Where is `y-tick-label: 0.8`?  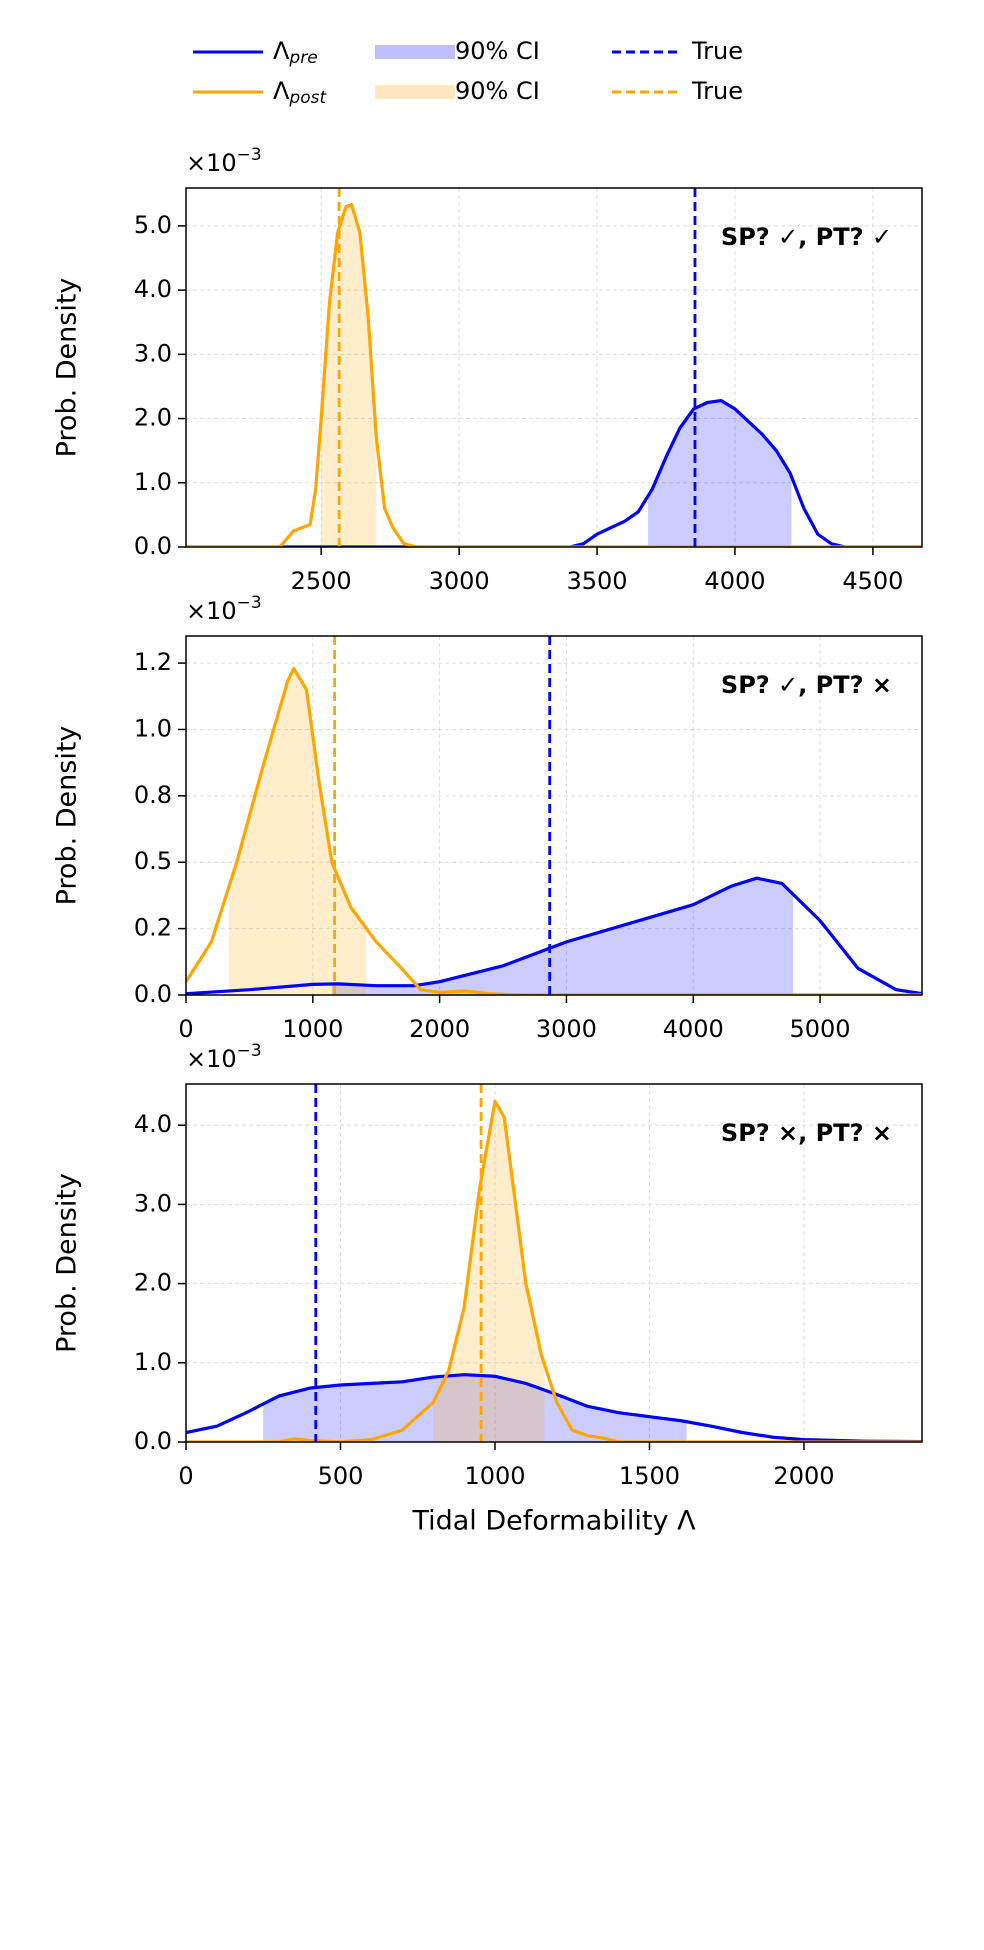 y-tick-label: 0.8 is located at coordinates (153, 795).